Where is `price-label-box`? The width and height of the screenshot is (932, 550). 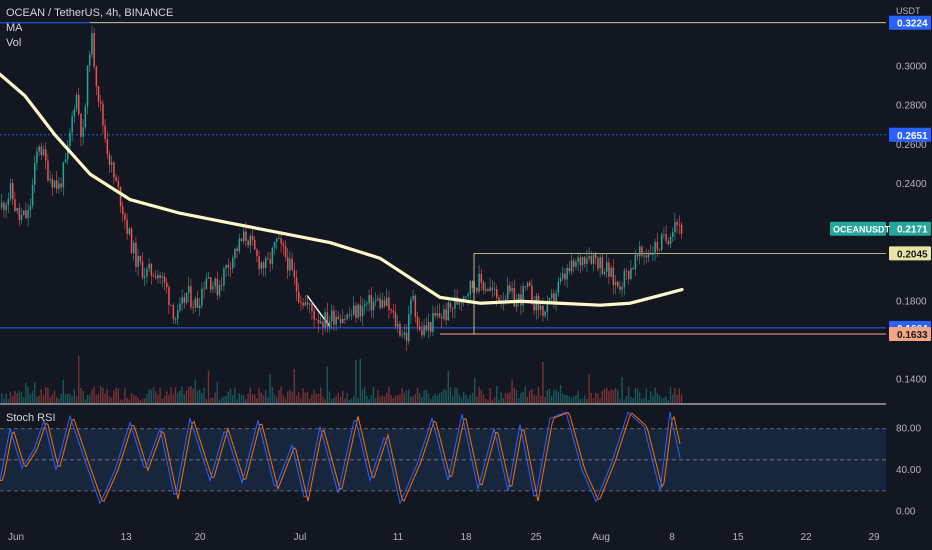 price-label-box is located at coordinates (910, 22).